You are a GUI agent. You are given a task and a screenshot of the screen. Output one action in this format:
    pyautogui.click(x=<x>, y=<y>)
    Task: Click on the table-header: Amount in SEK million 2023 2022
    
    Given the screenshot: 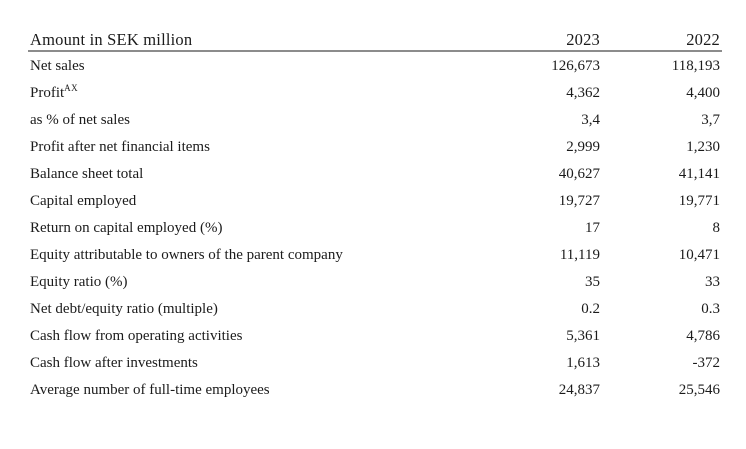 What is the action you would take?
    pyautogui.click(x=375, y=41)
    